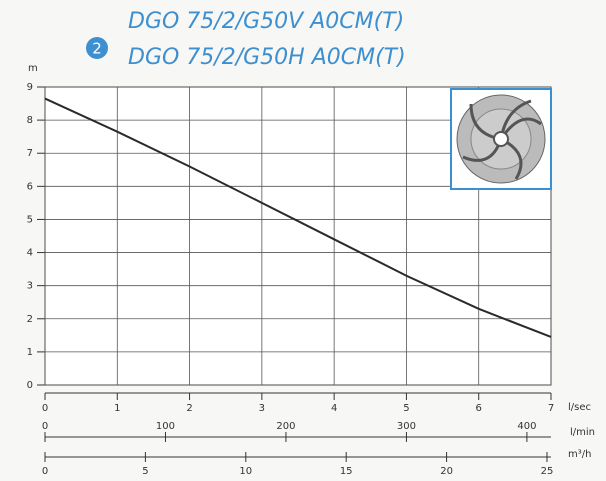 This screenshot has height=481, width=606. I want to click on x-tick-label: 5, so click(406, 408).